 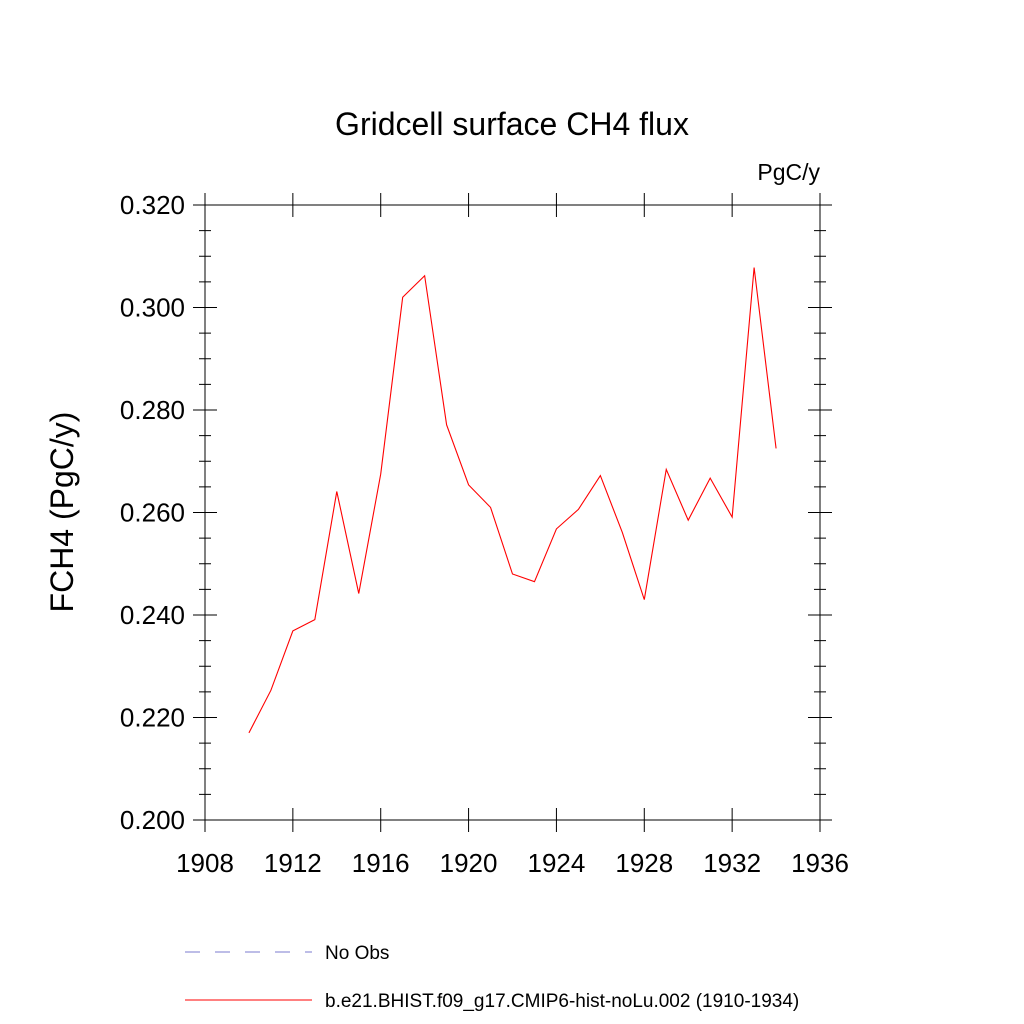 What do you see at coordinates (205, 863) in the screenshot?
I see `x-tick-label: 1908` at bounding box center [205, 863].